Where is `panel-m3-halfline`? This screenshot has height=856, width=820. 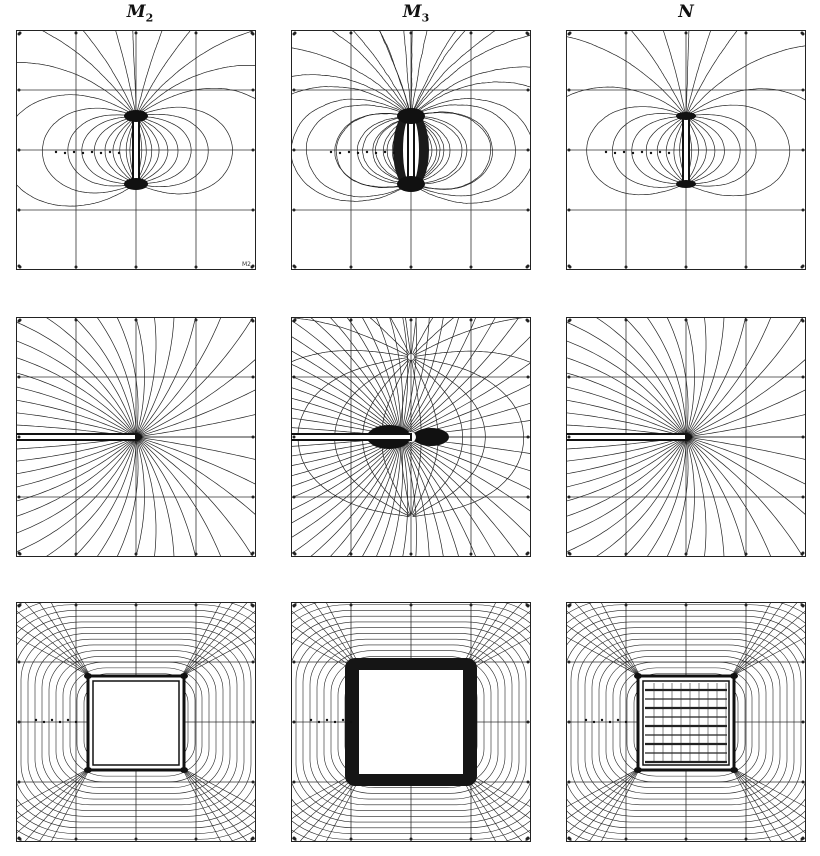
panel-m3-halfline is located at coordinates (411, 437).